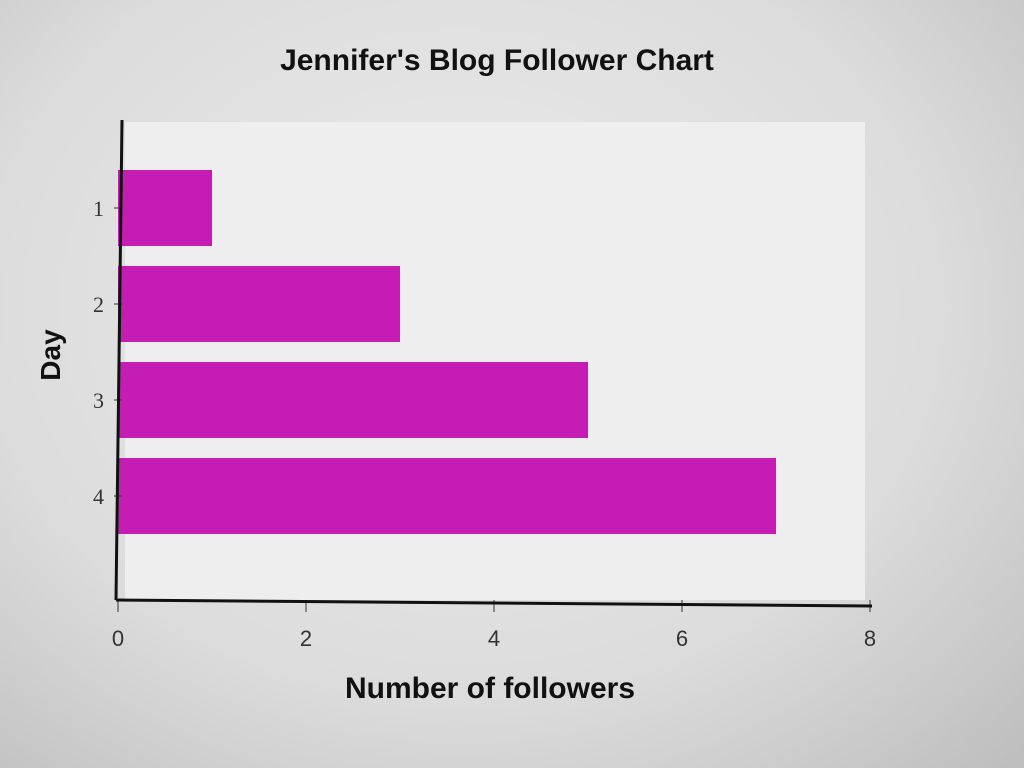 This screenshot has width=1024, height=768. Describe the element at coordinates (98, 496) in the screenshot. I see `y-tick-label: 4` at that location.